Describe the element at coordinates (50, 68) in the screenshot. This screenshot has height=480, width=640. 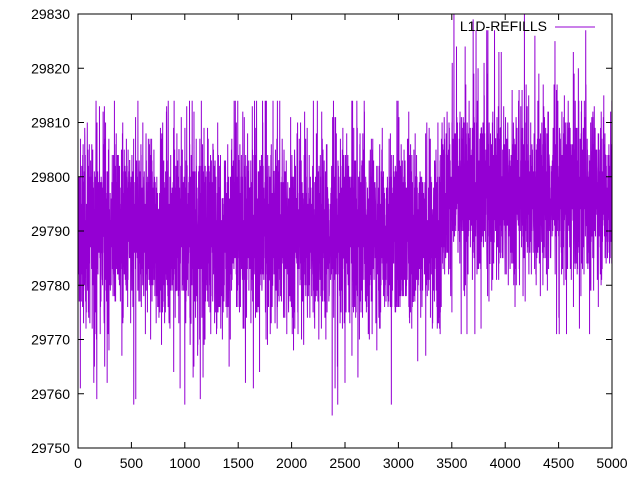
I see `y-tick-label: 29820` at that location.